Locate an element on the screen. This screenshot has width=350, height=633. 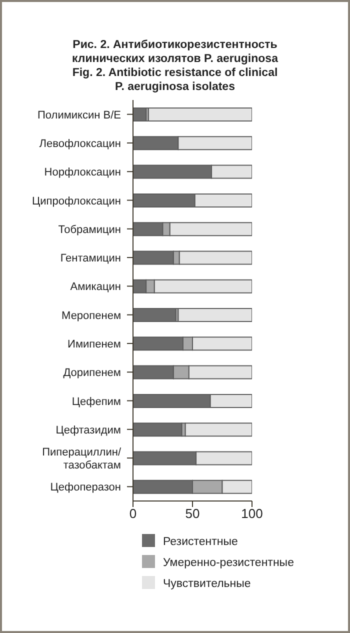
y-tick-label: Меропенем is located at coordinates (91, 316).